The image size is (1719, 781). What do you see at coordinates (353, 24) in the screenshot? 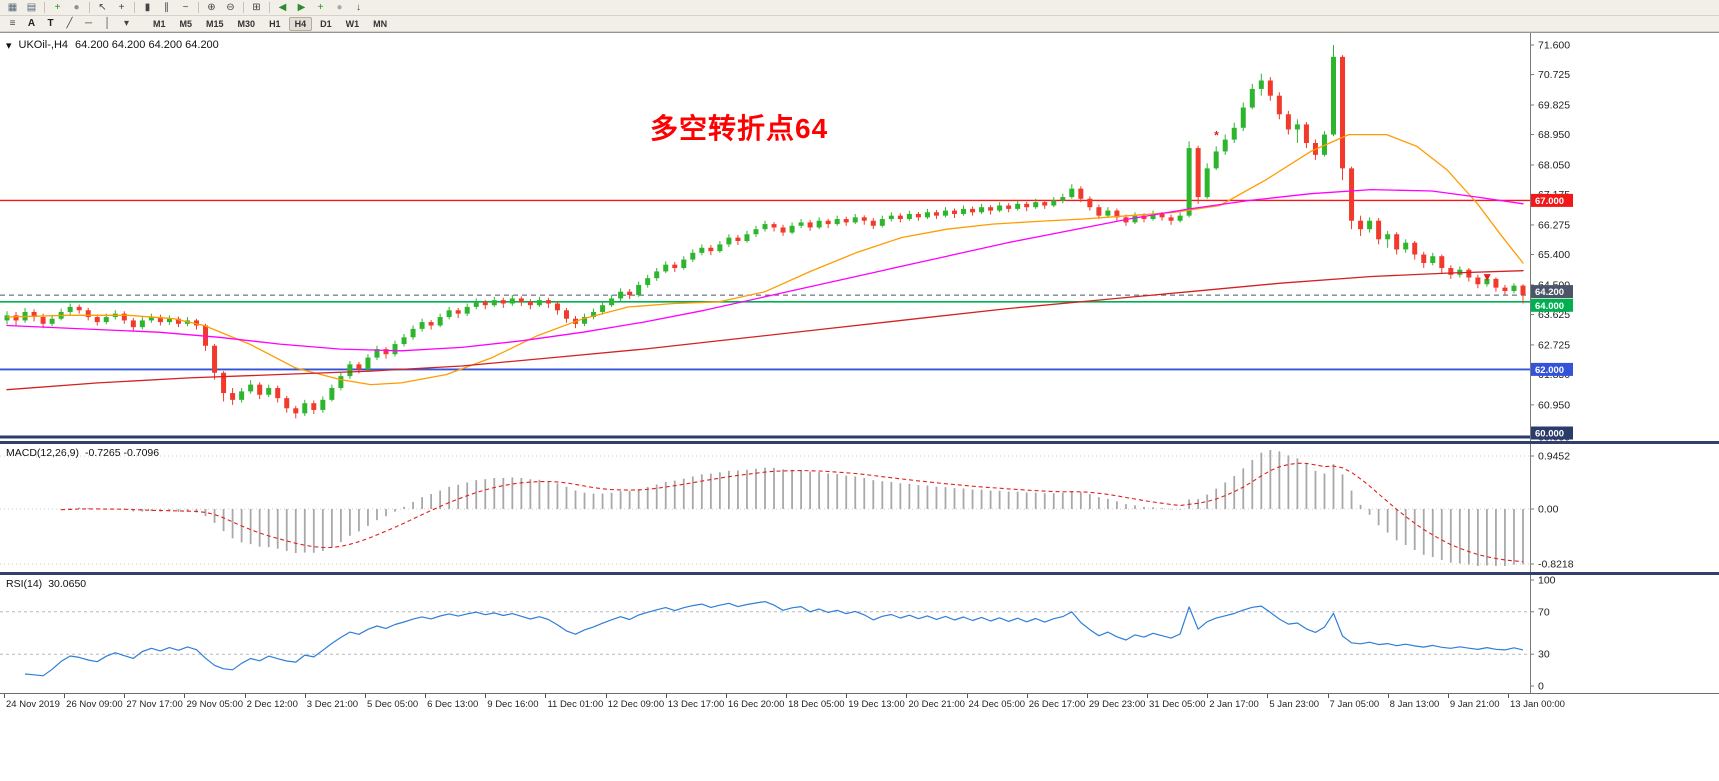
I see `timeframe-button-w1: W1` at bounding box center [353, 24].